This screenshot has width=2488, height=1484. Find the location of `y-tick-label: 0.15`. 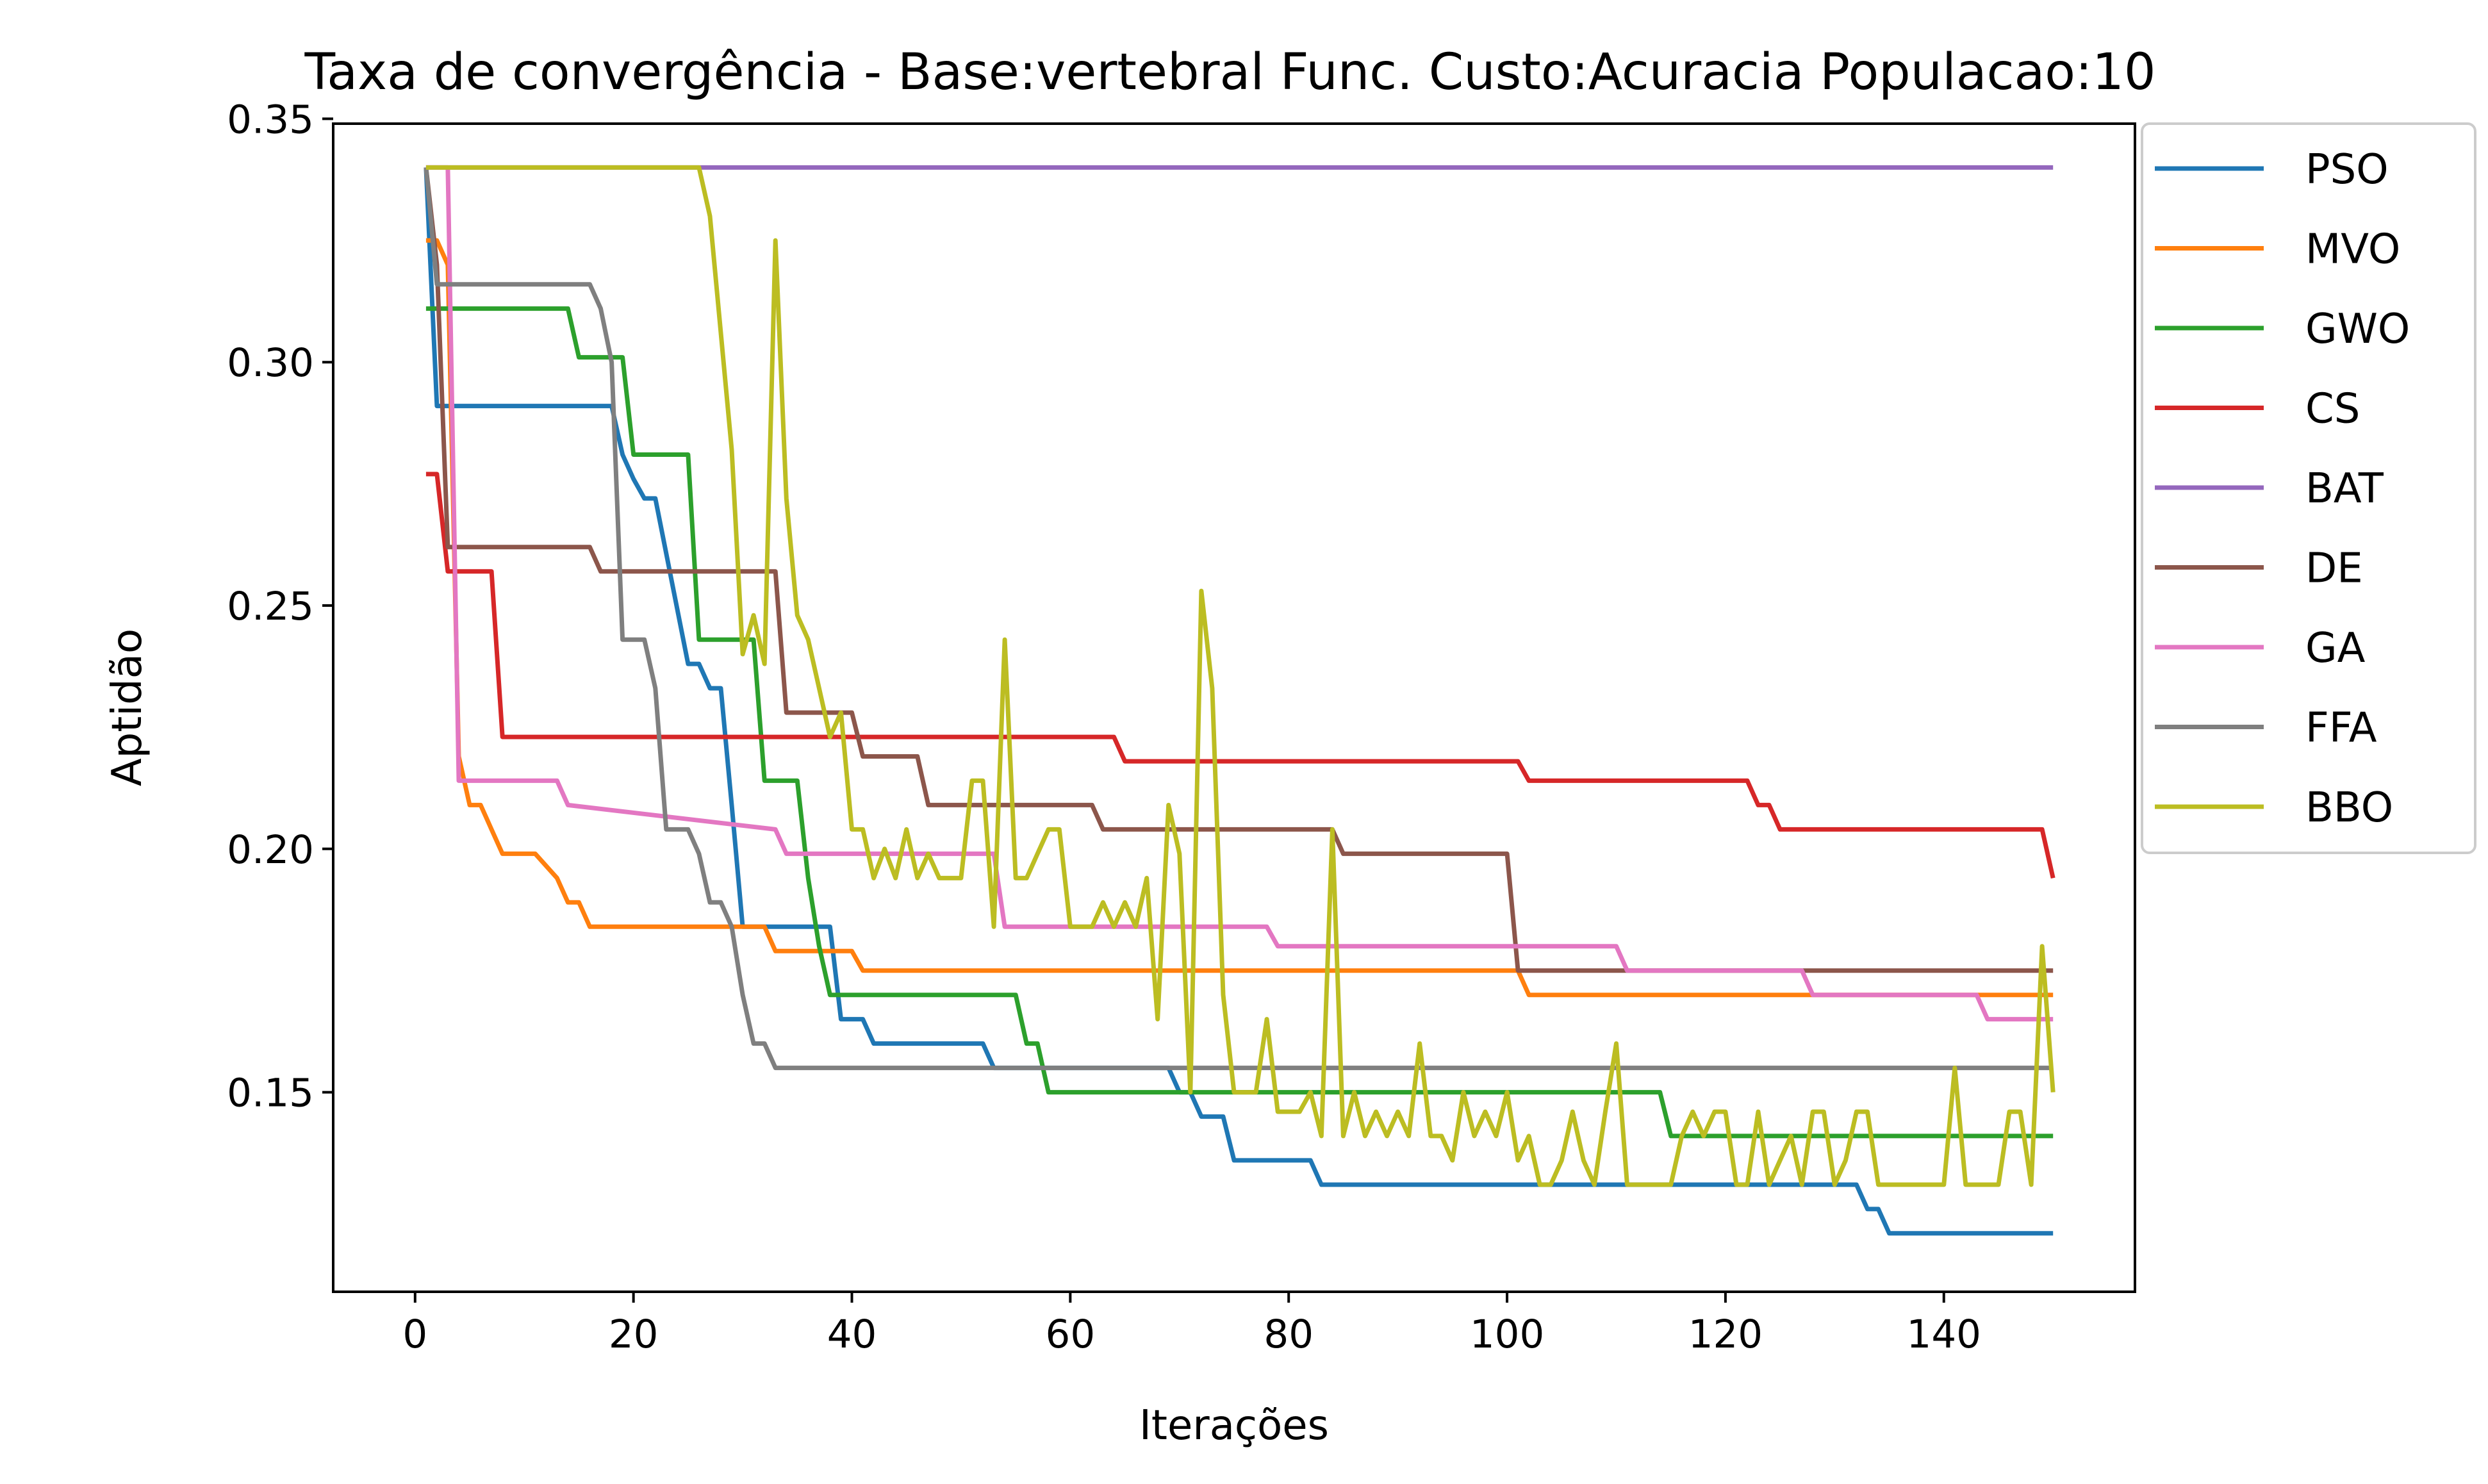

y-tick-label: 0.15 is located at coordinates (270, 1093).